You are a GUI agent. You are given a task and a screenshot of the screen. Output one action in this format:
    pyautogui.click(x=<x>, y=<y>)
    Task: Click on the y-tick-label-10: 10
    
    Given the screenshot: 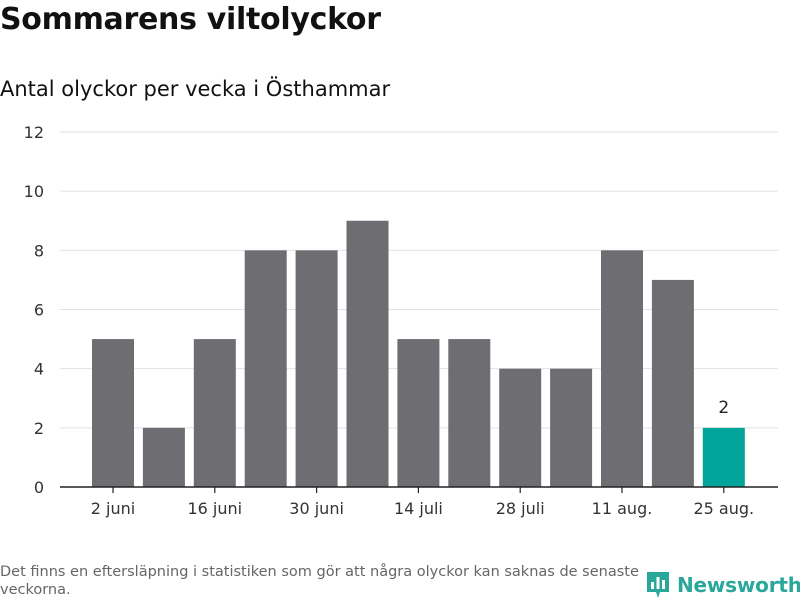 What is the action you would take?
    pyautogui.click(x=34, y=191)
    